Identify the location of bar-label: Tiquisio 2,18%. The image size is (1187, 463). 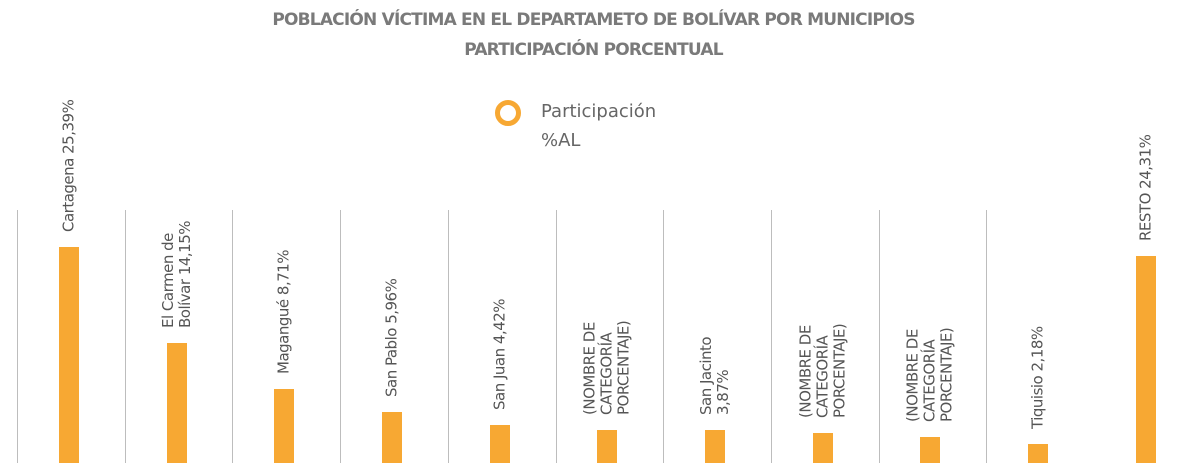
(1037, 378).